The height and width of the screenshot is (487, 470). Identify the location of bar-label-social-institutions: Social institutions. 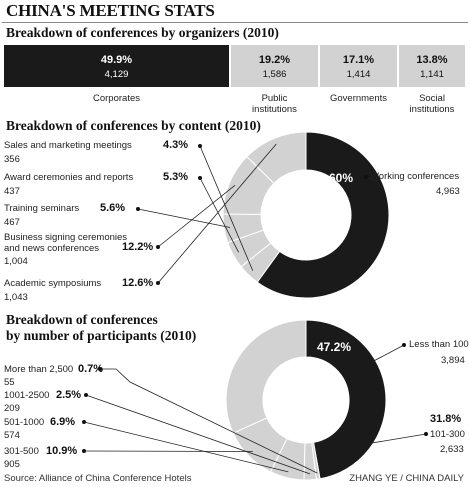
(432, 104).